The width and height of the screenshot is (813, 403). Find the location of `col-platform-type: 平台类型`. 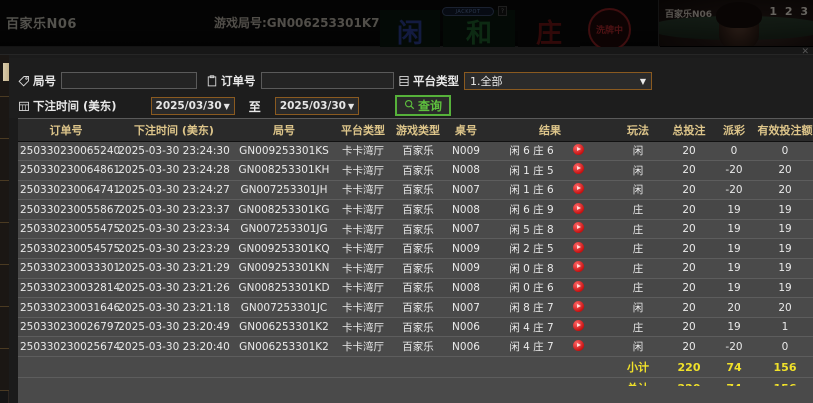

col-platform-type: 平台类型 is located at coordinates (363, 130).